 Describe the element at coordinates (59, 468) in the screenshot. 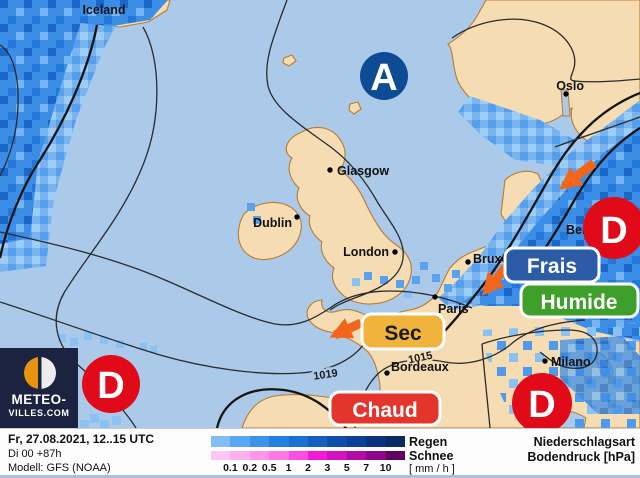

I see `model-name: Modell: GFS (NOAA)` at that location.